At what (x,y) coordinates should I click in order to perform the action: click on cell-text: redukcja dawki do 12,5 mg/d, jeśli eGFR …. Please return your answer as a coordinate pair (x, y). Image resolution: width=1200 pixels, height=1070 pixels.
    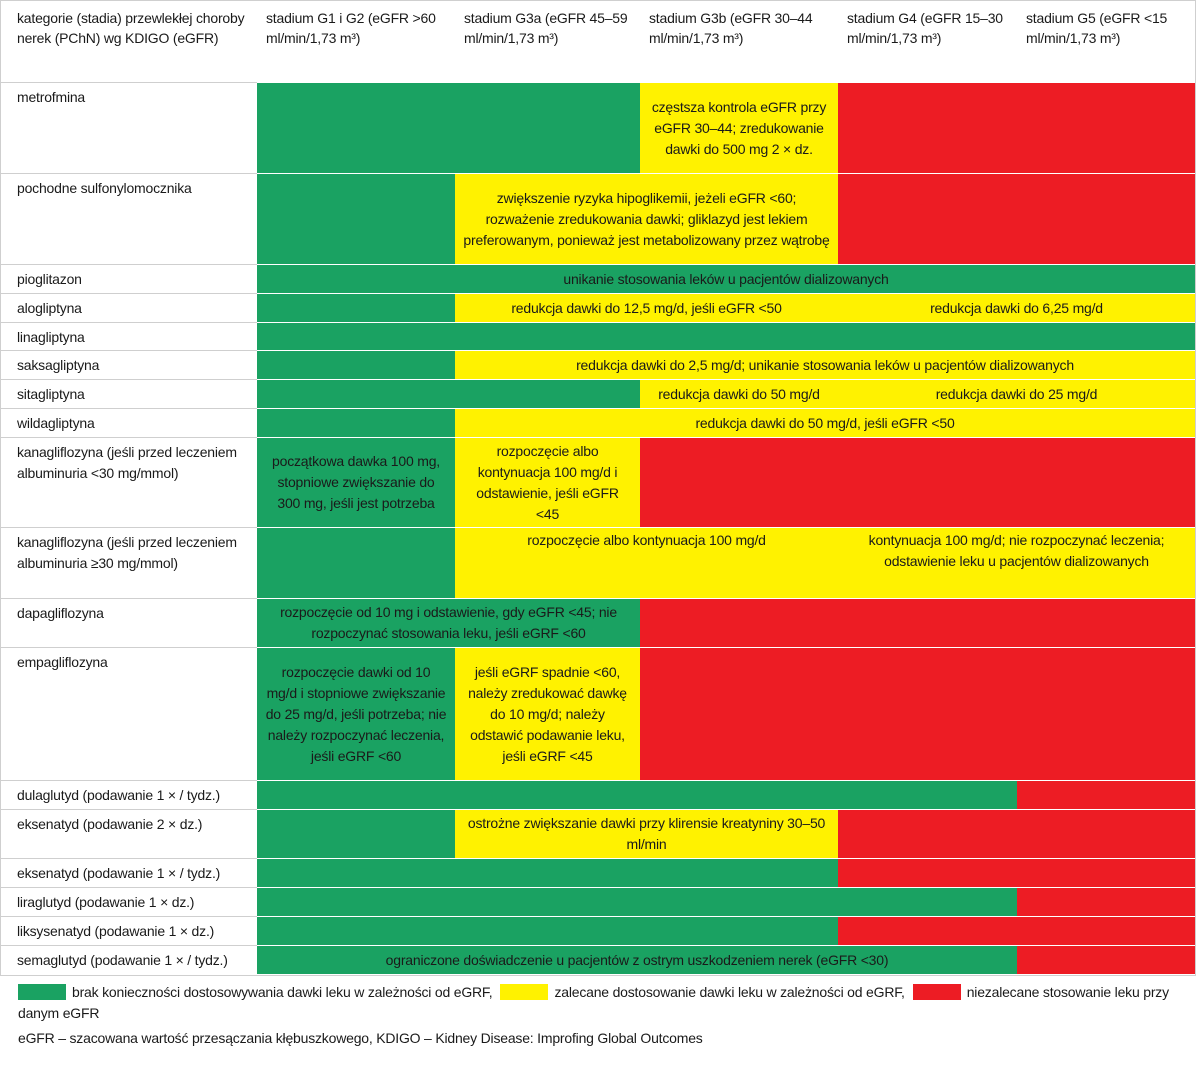
    Looking at the image, I should click on (646, 307).